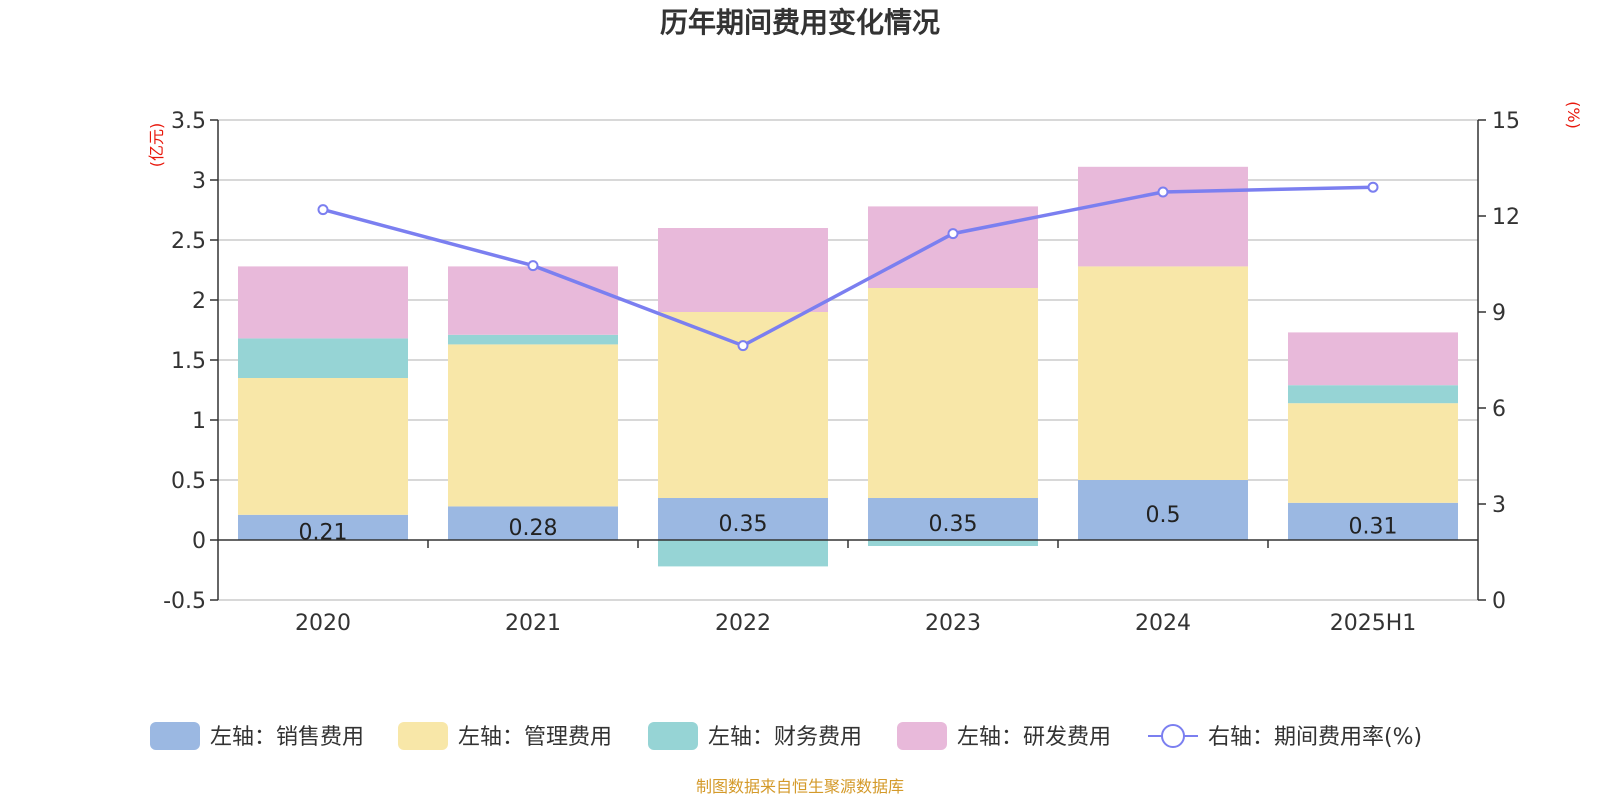 The width and height of the screenshot is (1600, 800). Describe the element at coordinates (156, 145) in the screenshot. I see `left-axis-unit: (亿元)` at that location.